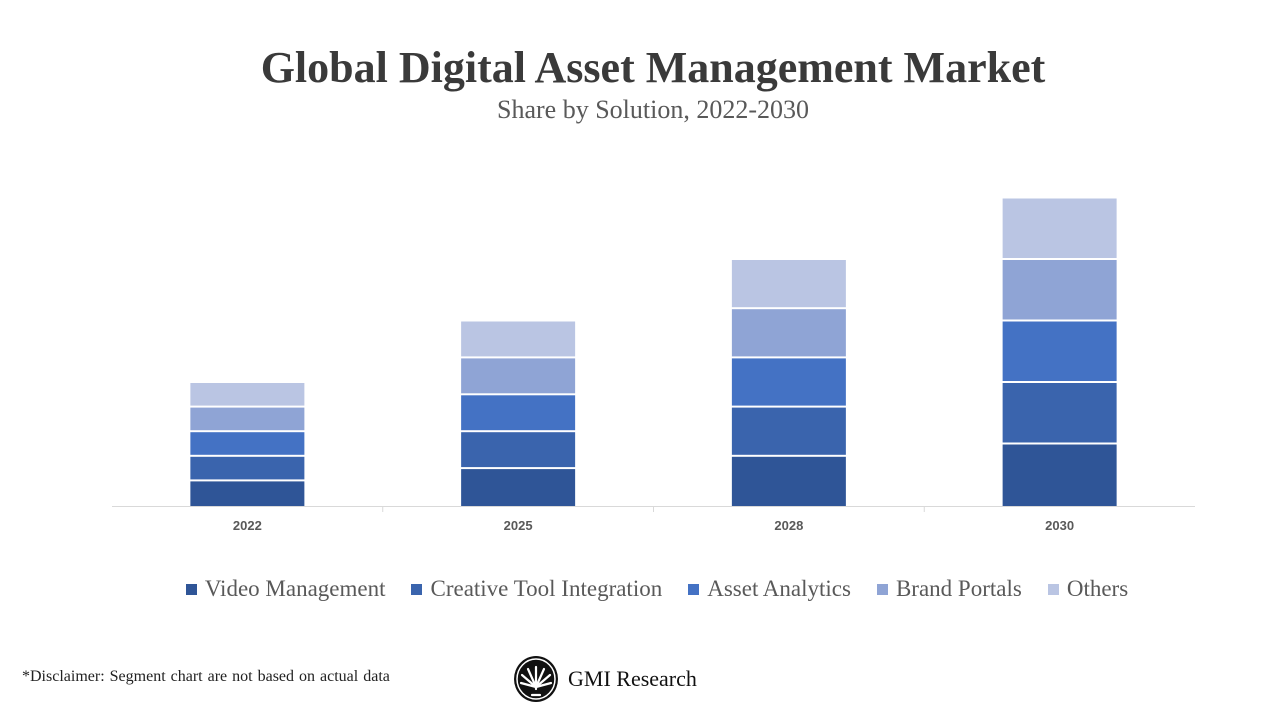  Describe the element at coordinates (546, 588) in the screenshot. I see `legend-label: Creative Tool Integration` at that location.